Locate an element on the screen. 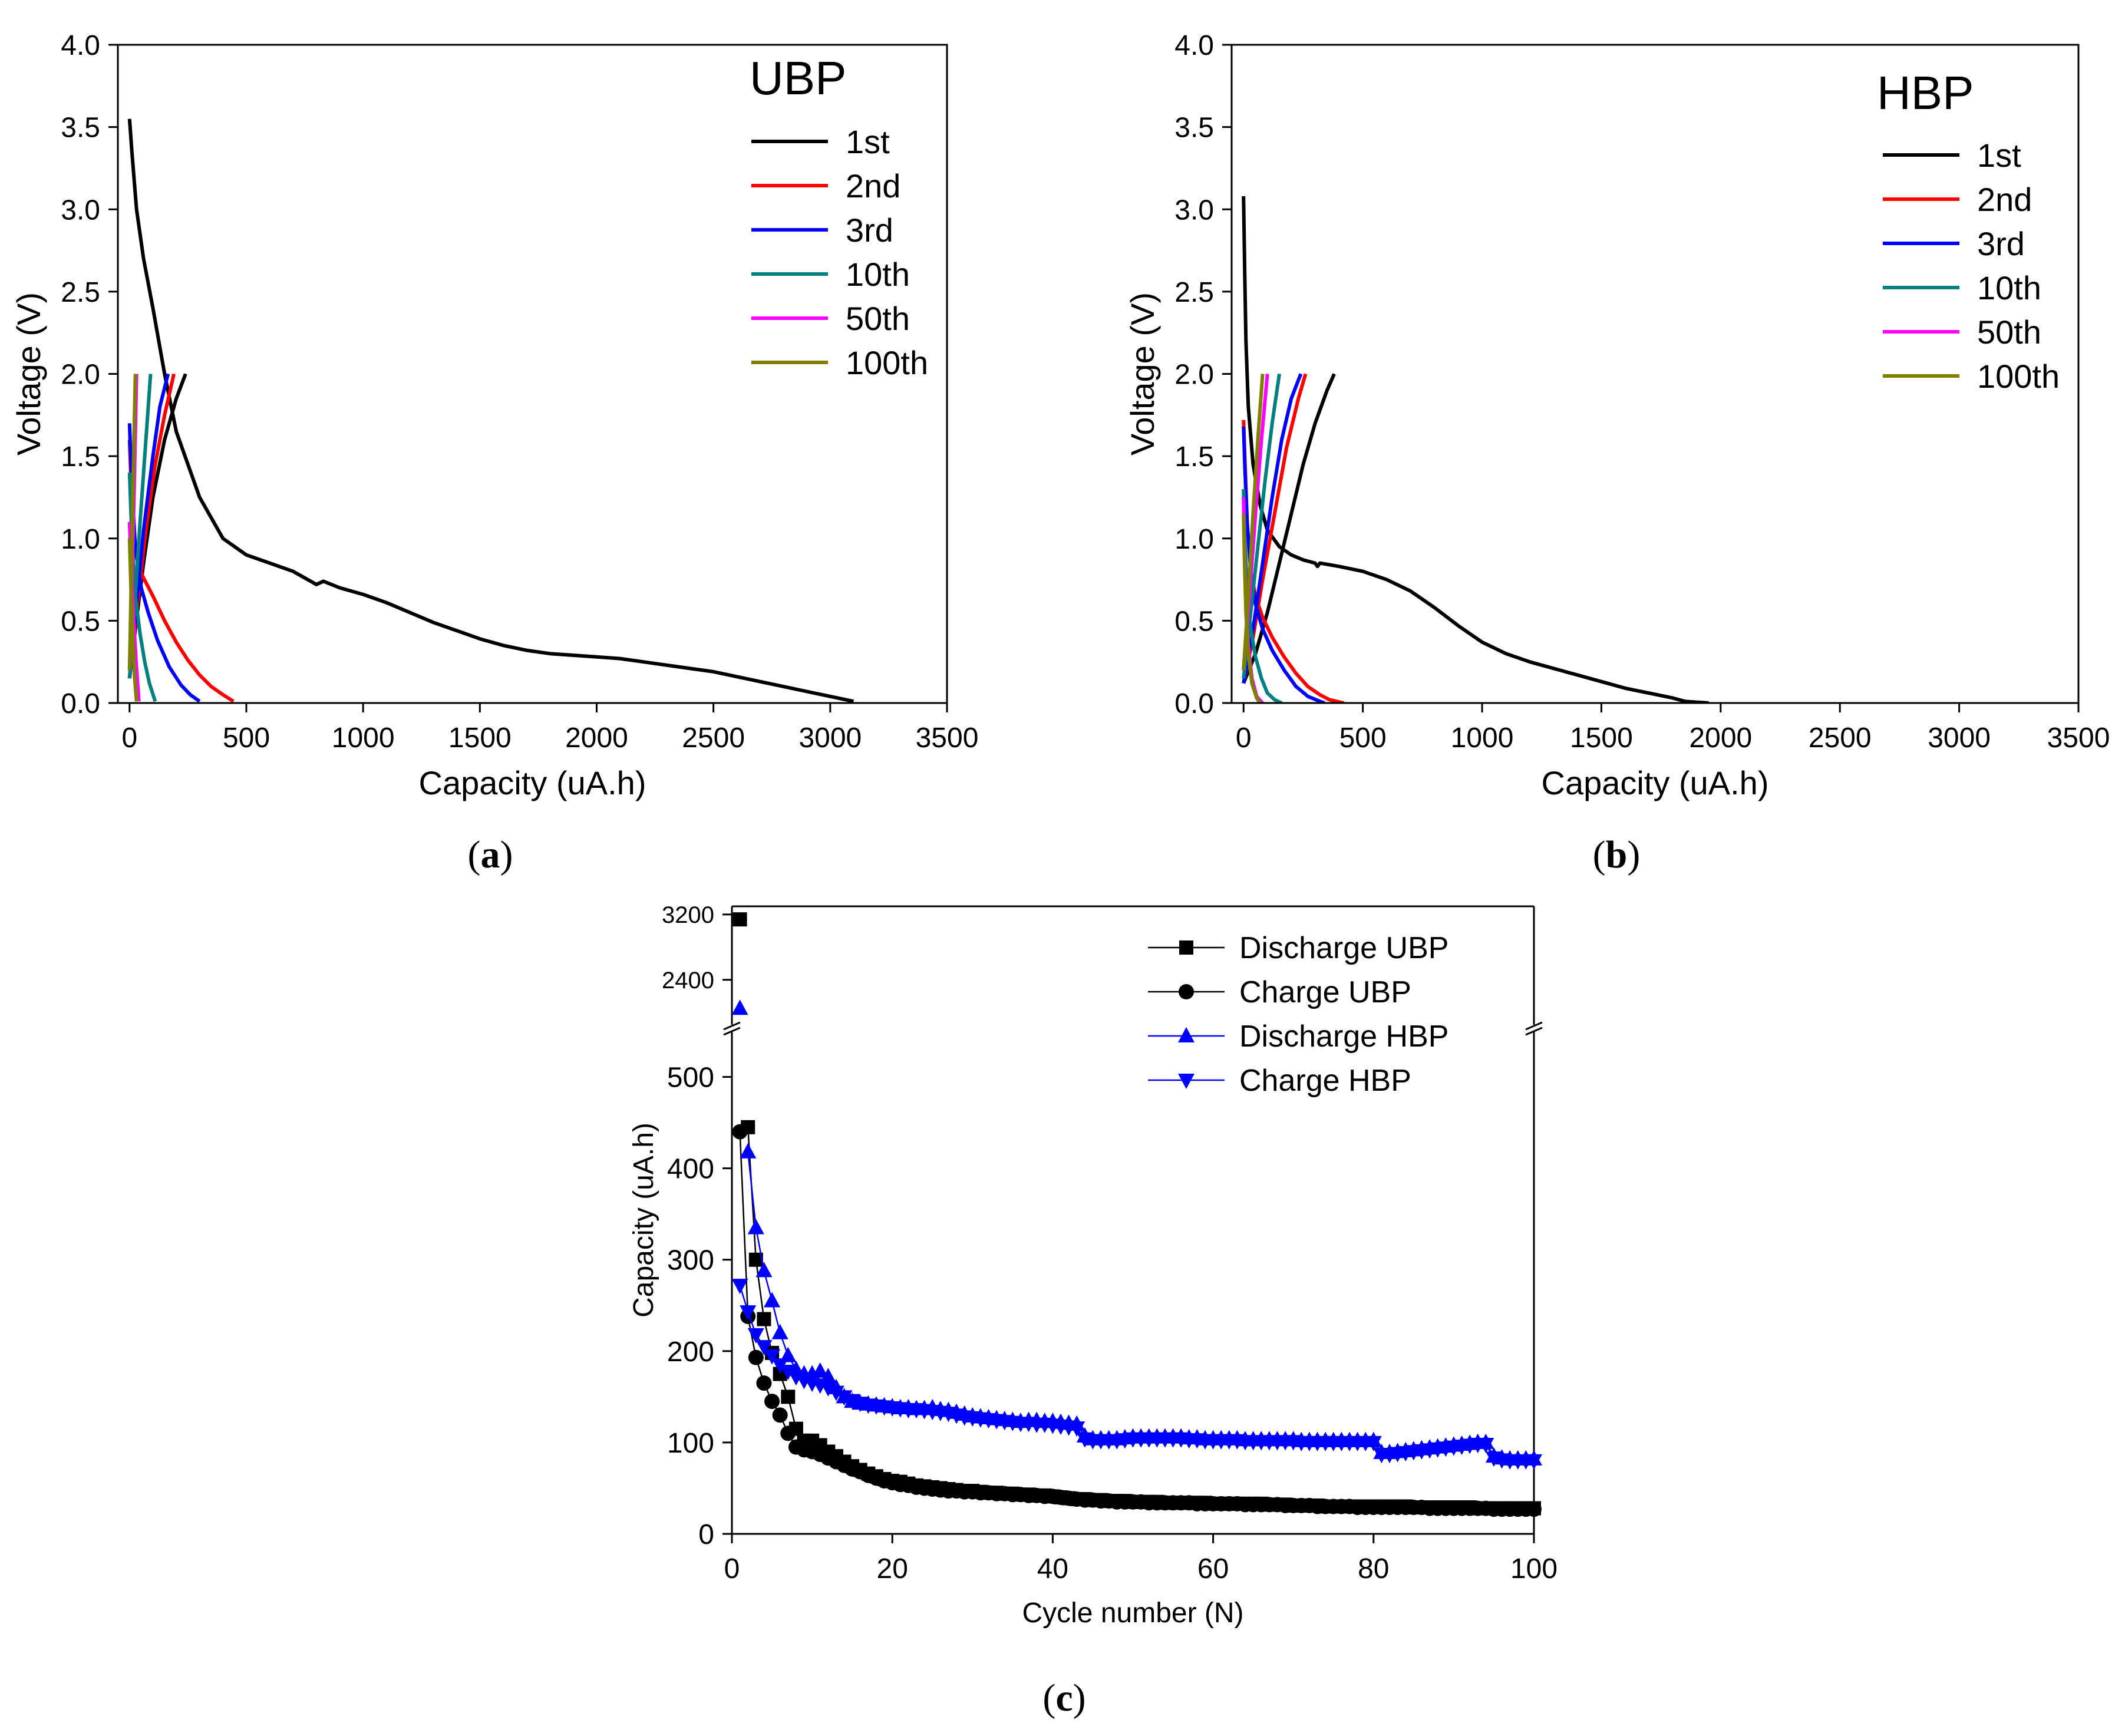  c-y-tick-label: 300 is located at coordinates (690, 1260).